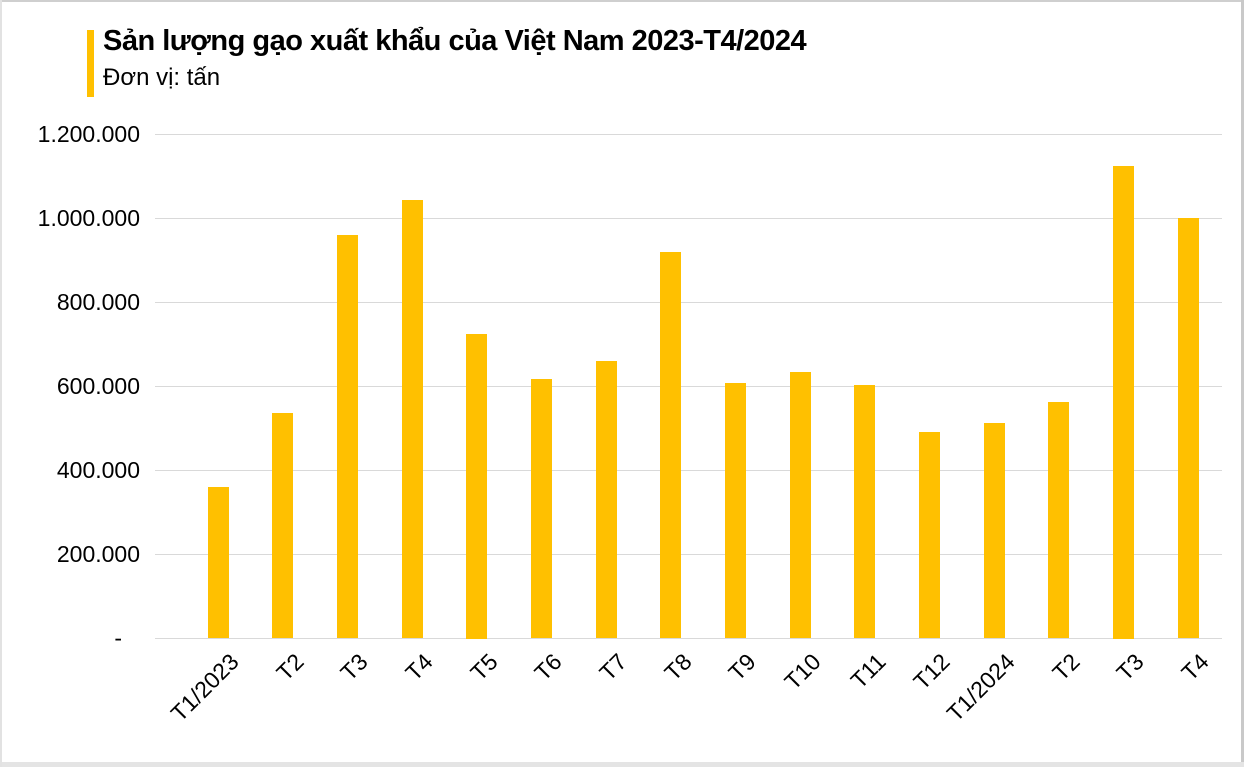 Image resolution: width=1244 pixels, height=767 pixels. I want to click on title-accent-bar, so click(90, 63).